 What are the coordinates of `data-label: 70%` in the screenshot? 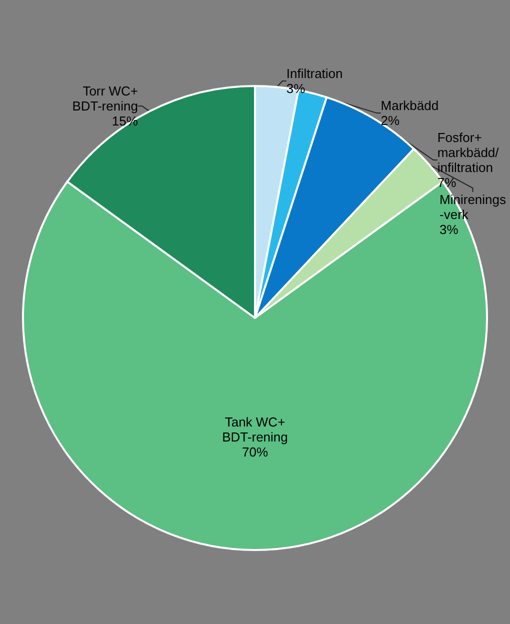 It's located at (255, 452).